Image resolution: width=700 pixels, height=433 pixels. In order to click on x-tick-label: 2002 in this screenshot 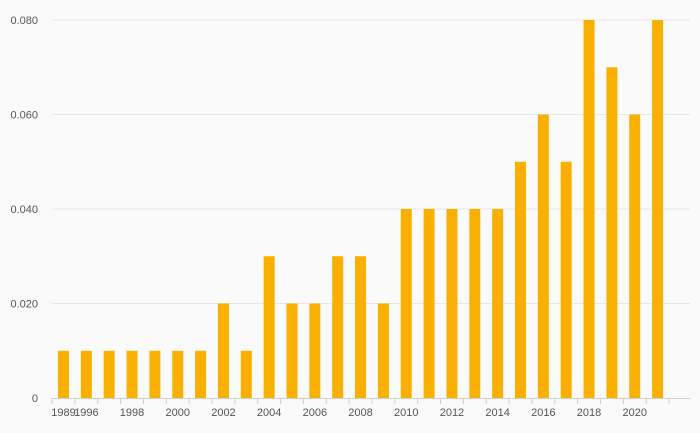, I will do `click(223, 413)`.